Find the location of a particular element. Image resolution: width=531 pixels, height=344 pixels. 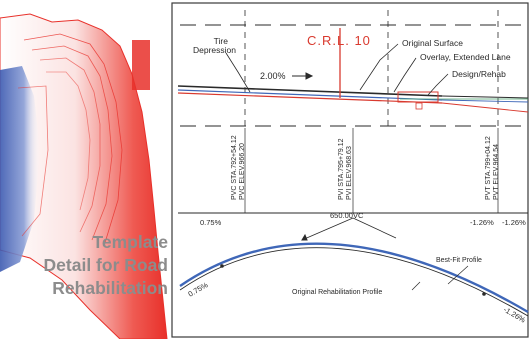

slope-label: 2.00% is located at coordinates (273, 76).